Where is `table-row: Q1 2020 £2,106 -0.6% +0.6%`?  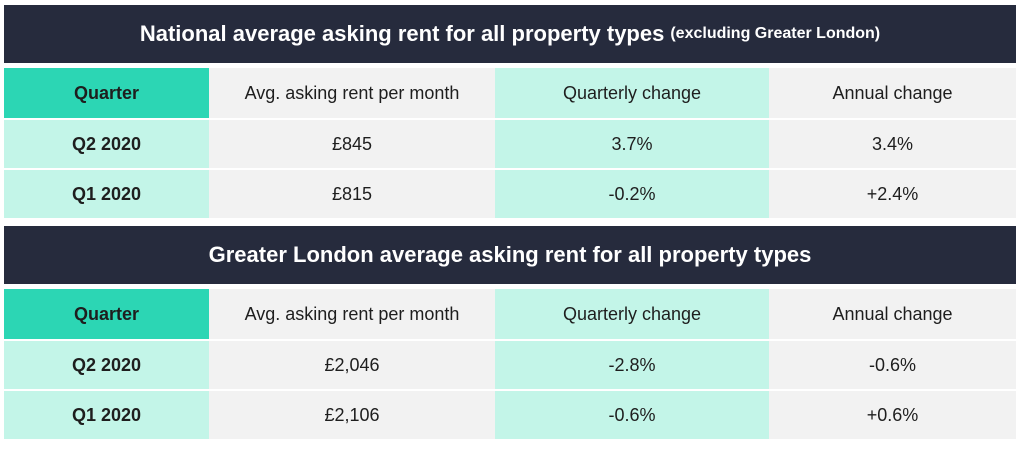 table-row: Q1 2020 £2,106 -0.6% +0.6% is located at coordinates (510, 414).